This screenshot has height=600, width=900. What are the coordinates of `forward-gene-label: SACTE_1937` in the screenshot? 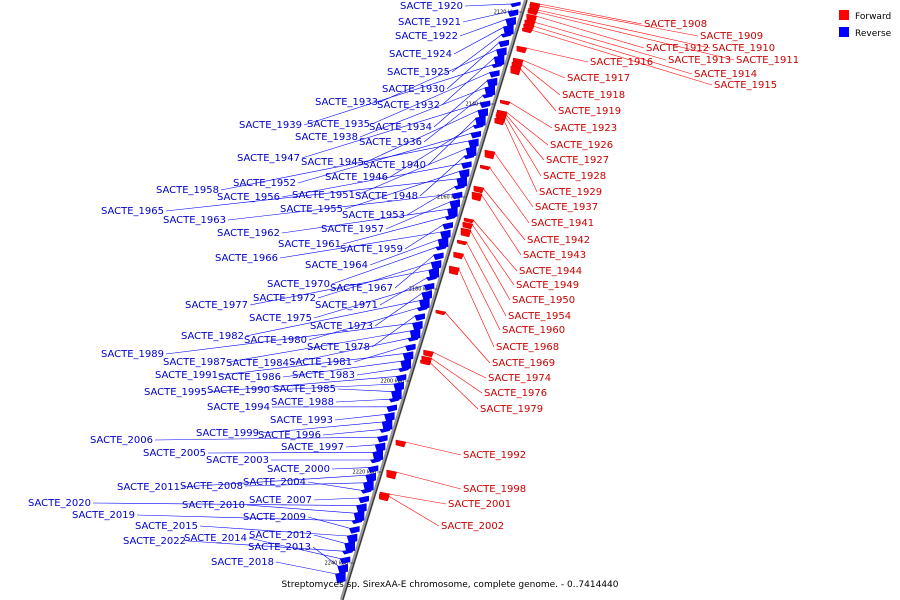 It's located at (566, 207).